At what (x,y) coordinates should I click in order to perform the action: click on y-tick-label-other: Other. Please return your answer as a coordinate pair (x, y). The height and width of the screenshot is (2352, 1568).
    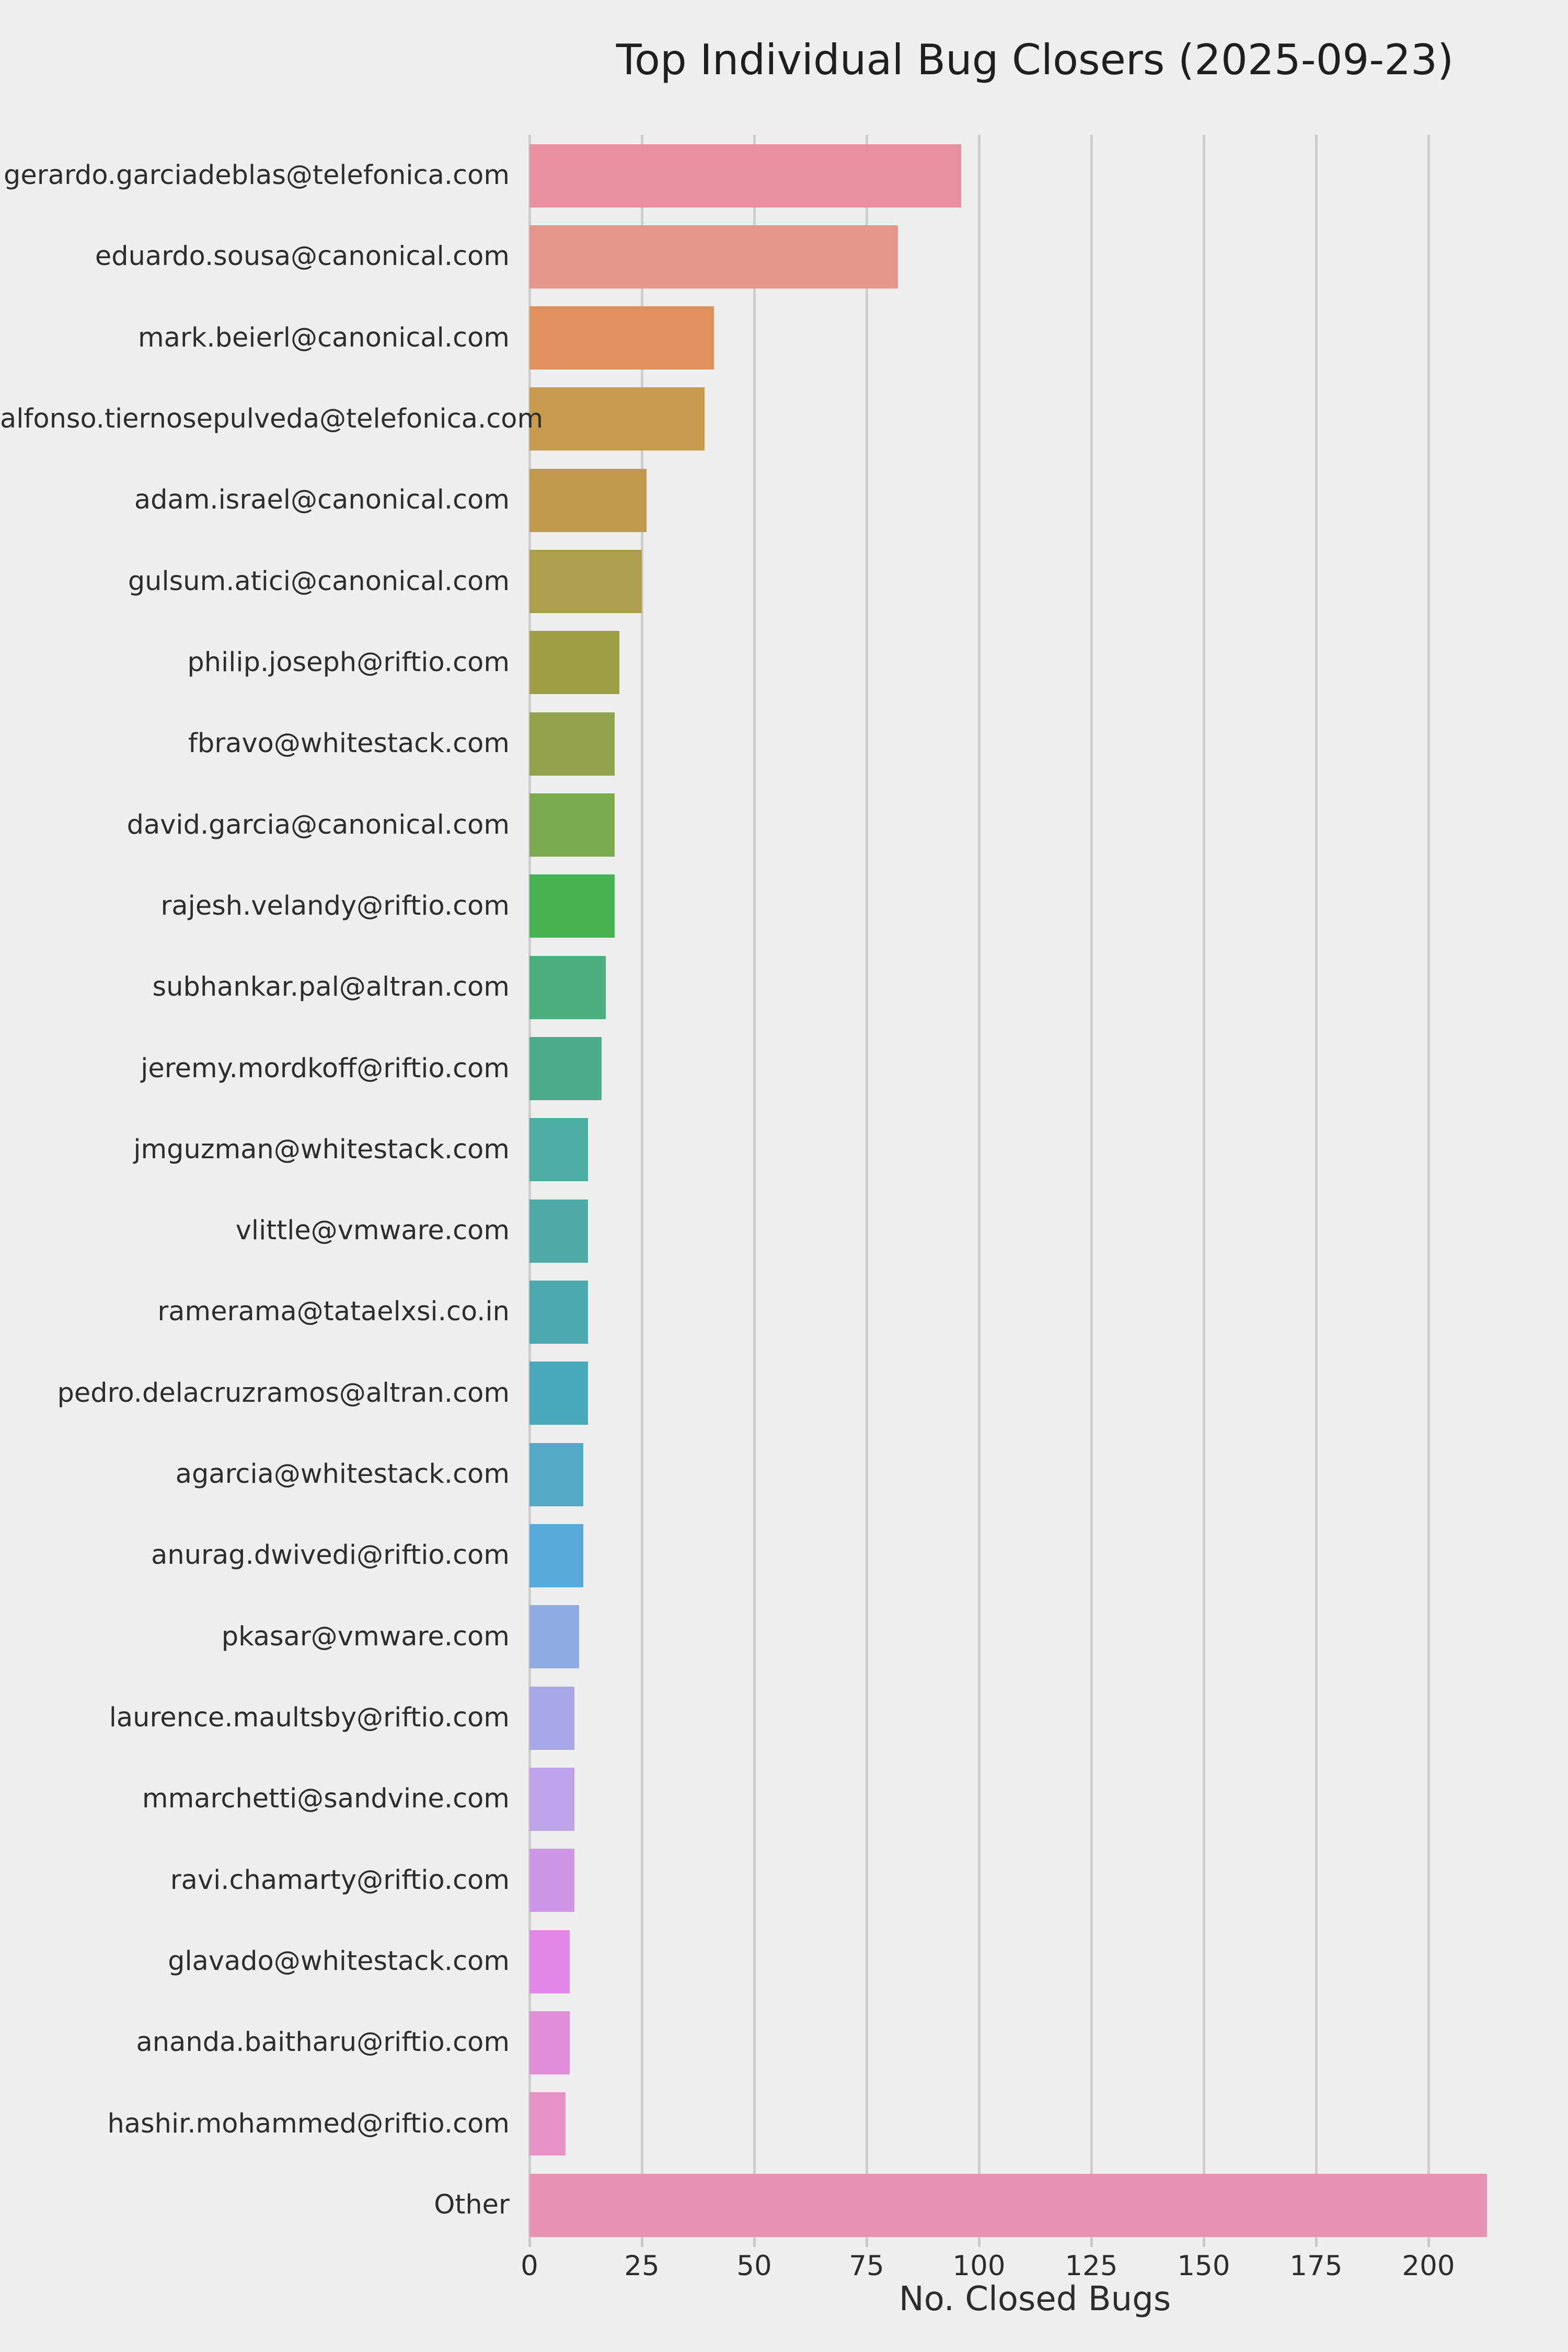
    Looking at the image, I should click on (472, 2204).